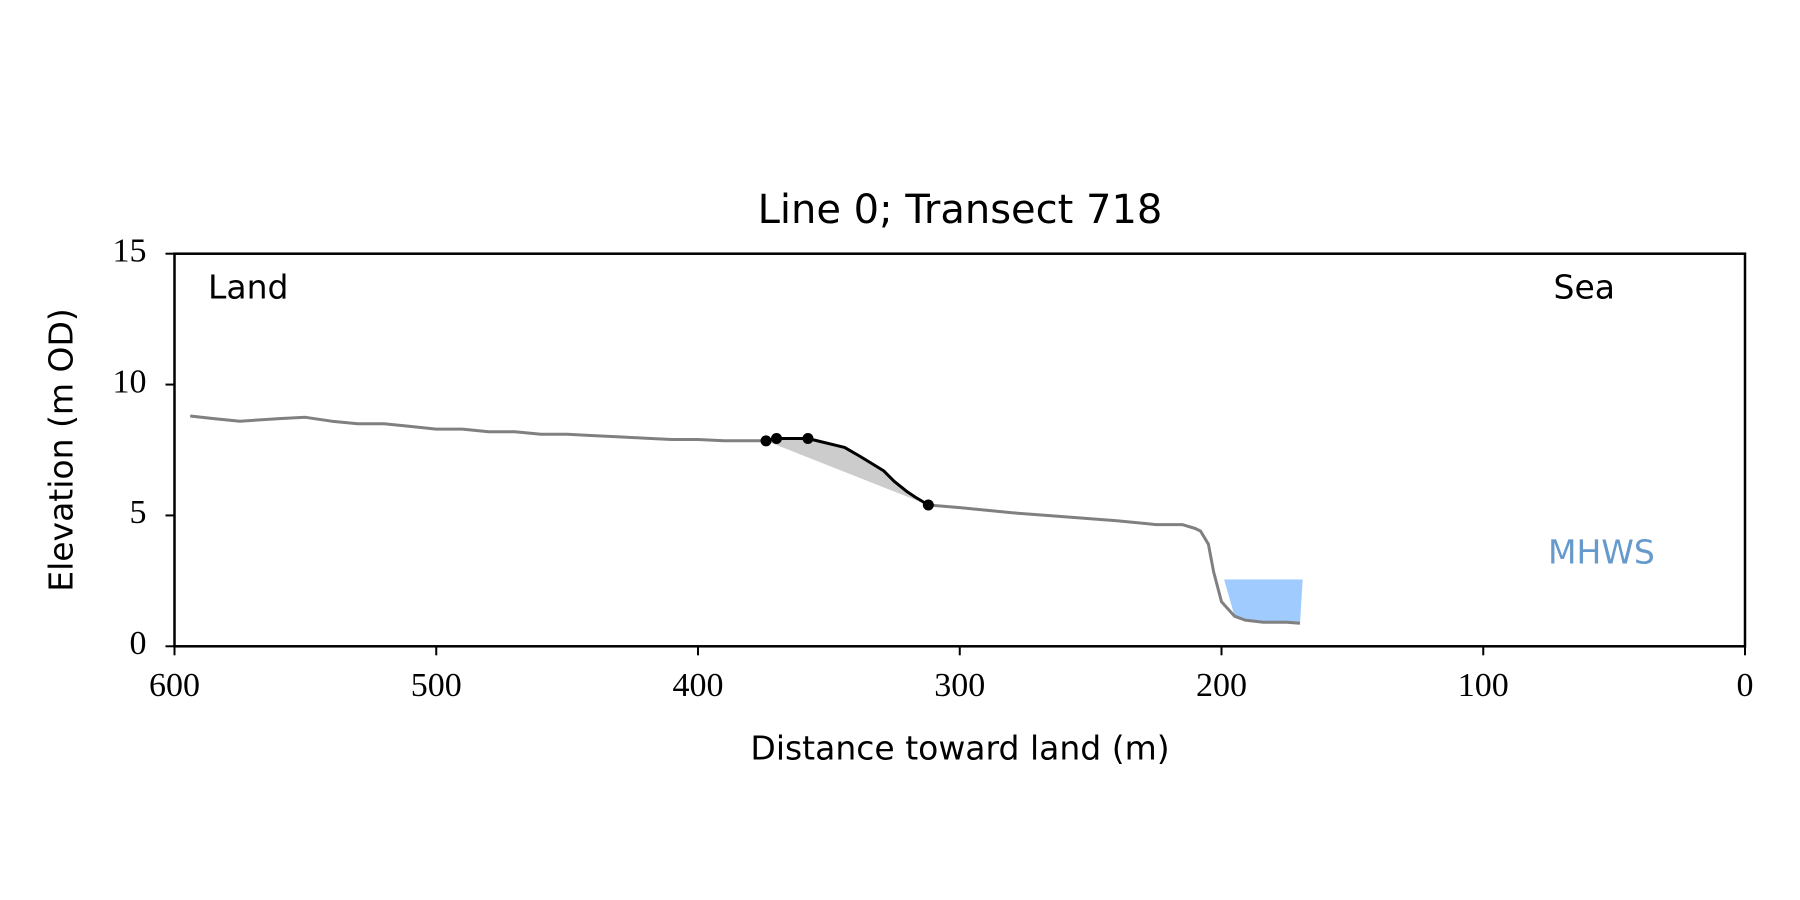 Image resolution: width=1800 pixels, height=900 pixels. What do you see at coordinates (130, 381) in the screenshot?
I see `y-tick-label: 10` at bounding box center [130, 381].